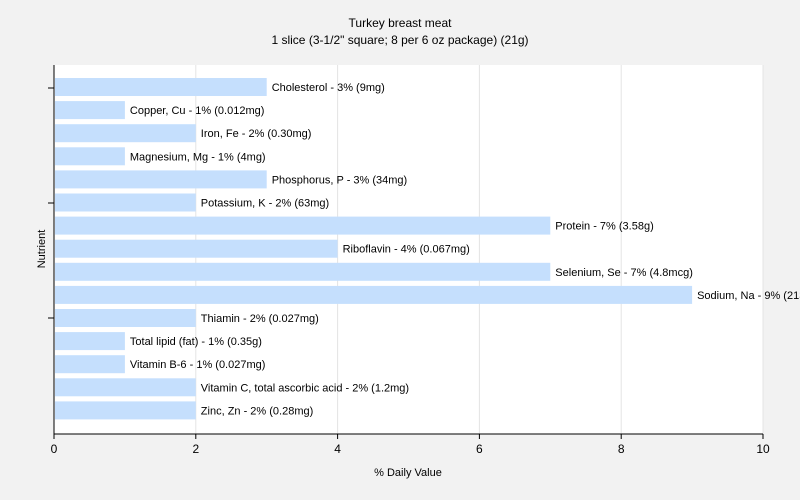 The image size is (800, 500). What do you see at coordinates (337, 449) in the screenshot?
I see `x-tick-label: 4` at bounding box center [337, 449].